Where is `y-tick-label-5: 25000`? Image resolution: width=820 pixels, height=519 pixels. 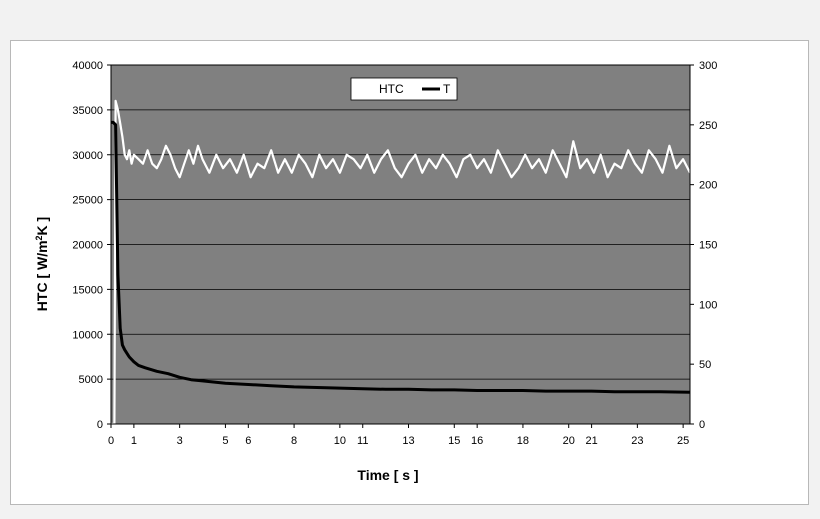 y-tick-label-5: 25000 is located at coordinates (87, 201).